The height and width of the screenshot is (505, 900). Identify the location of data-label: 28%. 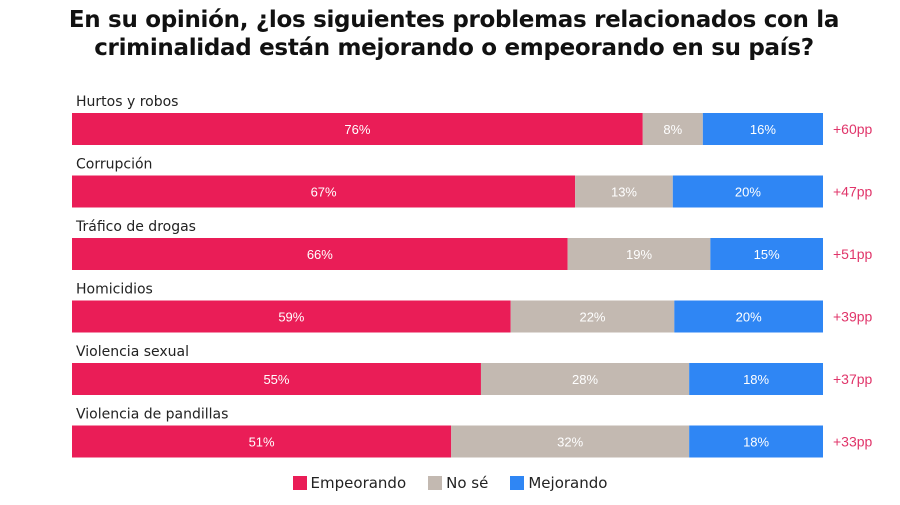
(585, 379).